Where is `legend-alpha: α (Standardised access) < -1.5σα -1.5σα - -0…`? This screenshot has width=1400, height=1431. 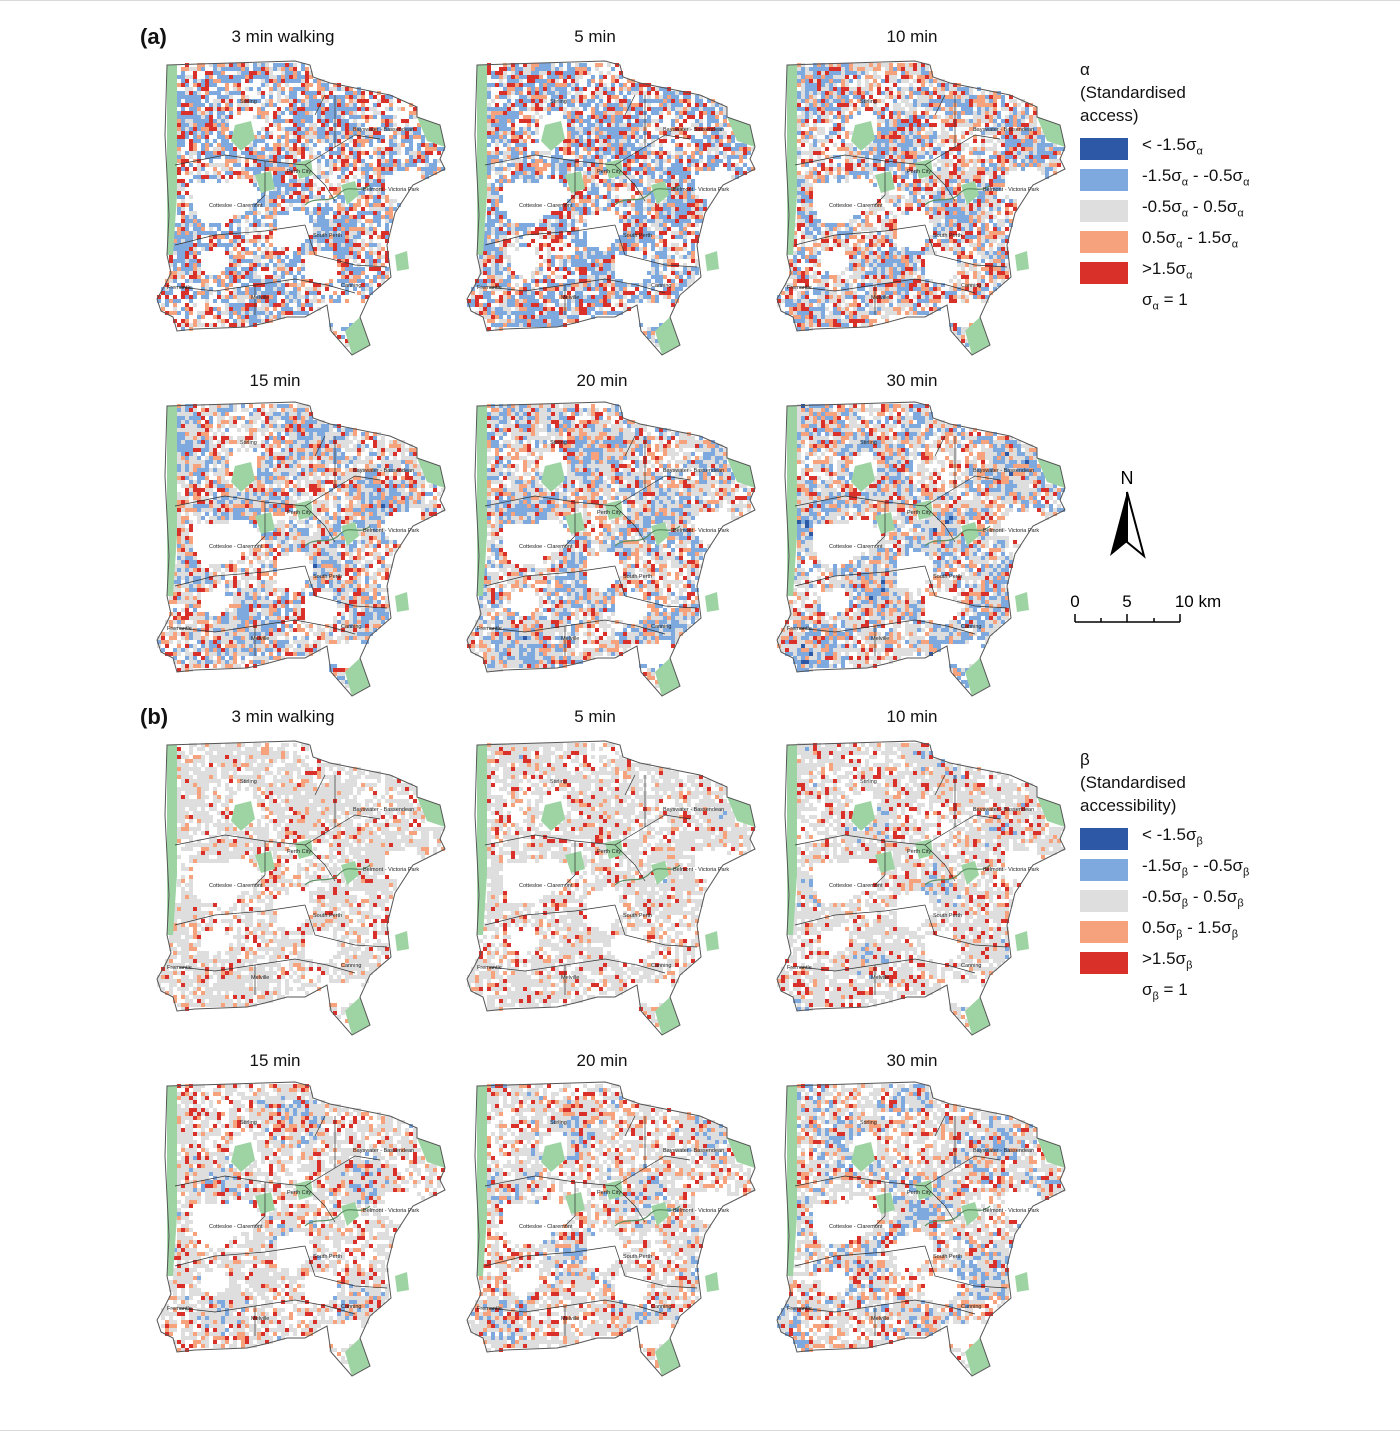 legend-alpha: α (Standardised access) < -1.5σα -1.5σα - -0… is located at coordinates (1164, 188).